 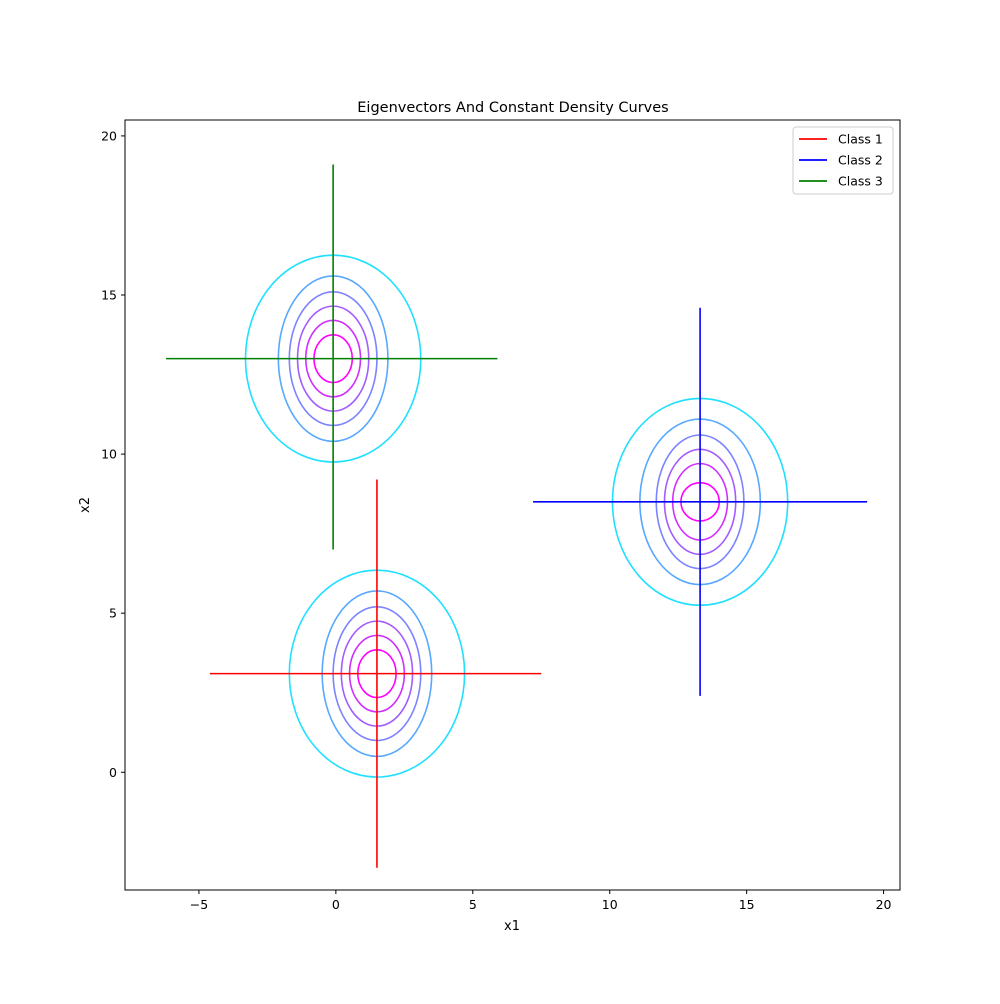 What do you see at coordinates (473, 904) in the screenshot?
I see `x-tick-label: 5` at bounding box center [473, 904].